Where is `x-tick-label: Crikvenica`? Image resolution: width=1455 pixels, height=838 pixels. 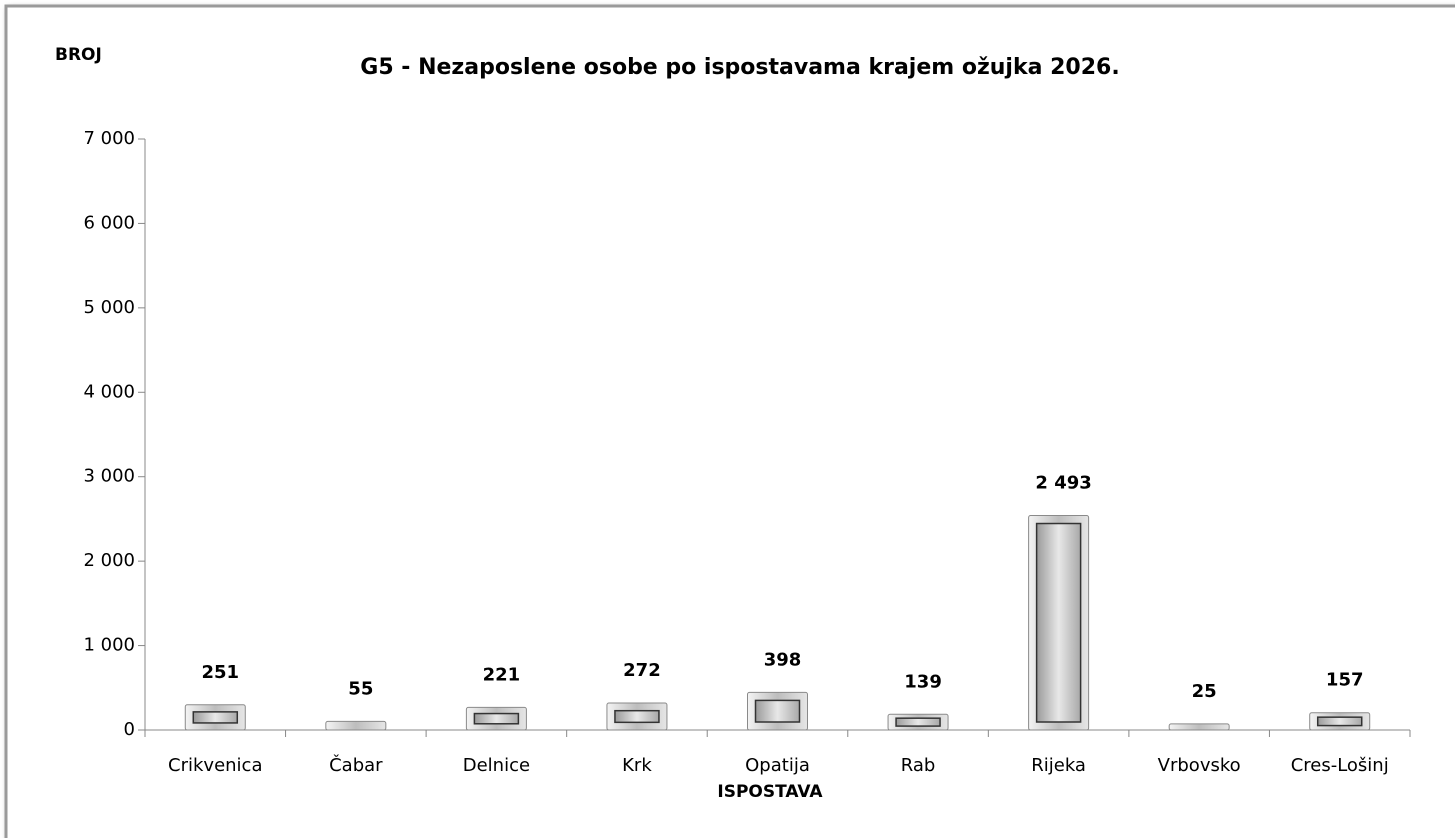 x-tick-label: Crikvenica is located at coordinates (215, 765).